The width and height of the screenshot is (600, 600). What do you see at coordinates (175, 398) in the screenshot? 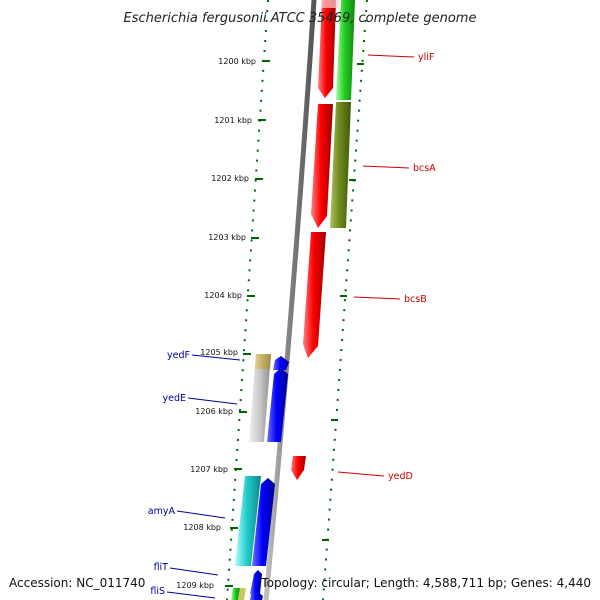
I see `gene-label-reverse: yedE` at bounding box center [175, 398].